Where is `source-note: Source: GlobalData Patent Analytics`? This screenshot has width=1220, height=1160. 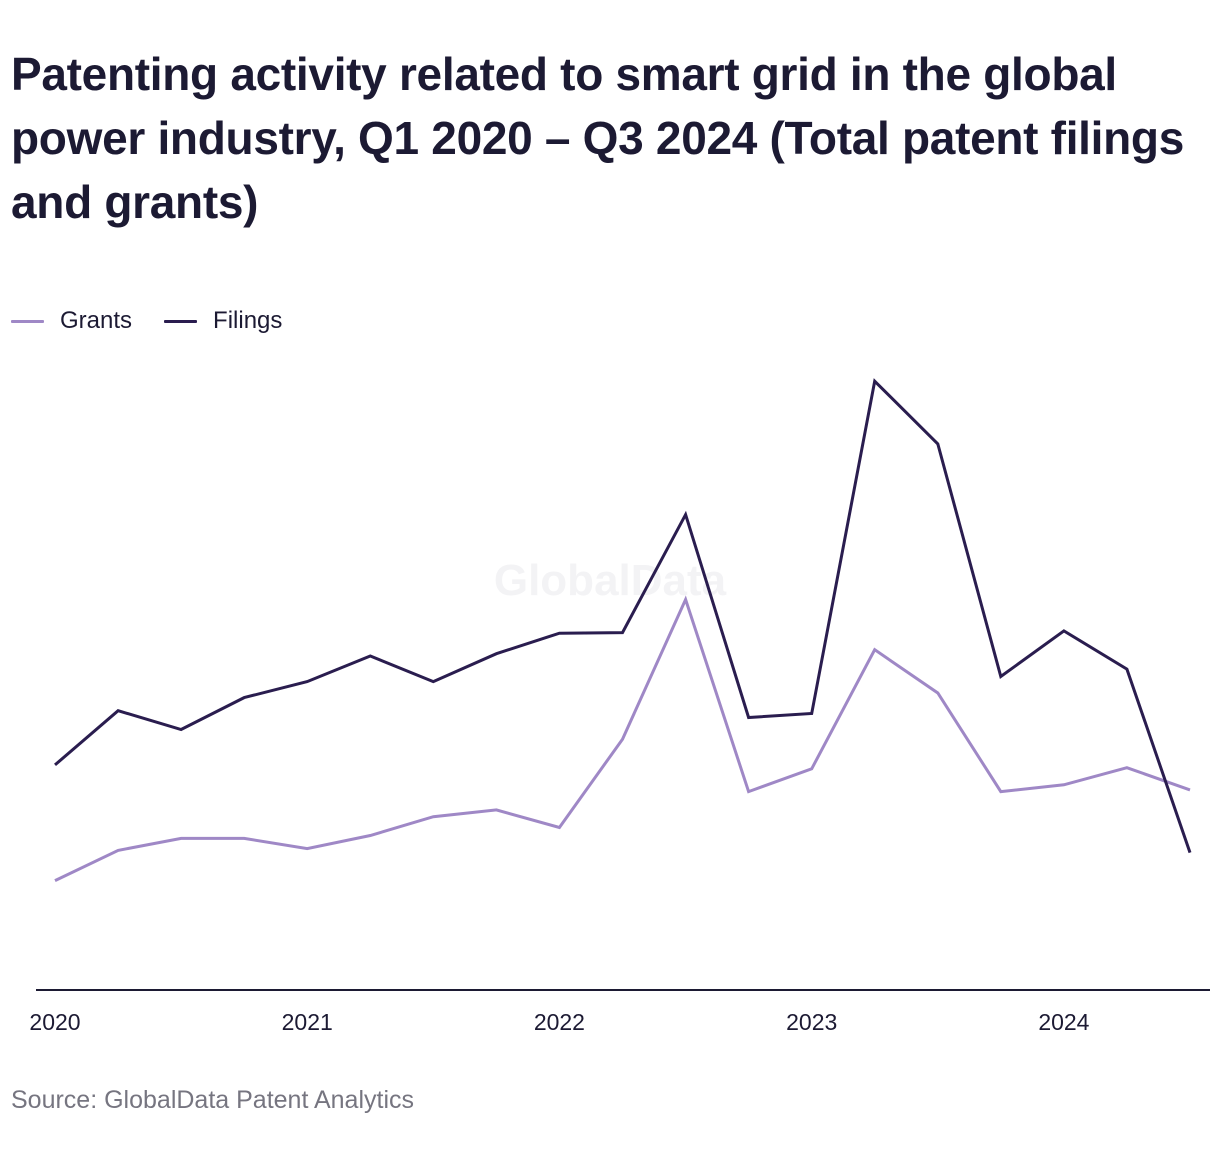
source-note: Source: GlobalData Patent Analytics is located at coordinates (213, 1100).